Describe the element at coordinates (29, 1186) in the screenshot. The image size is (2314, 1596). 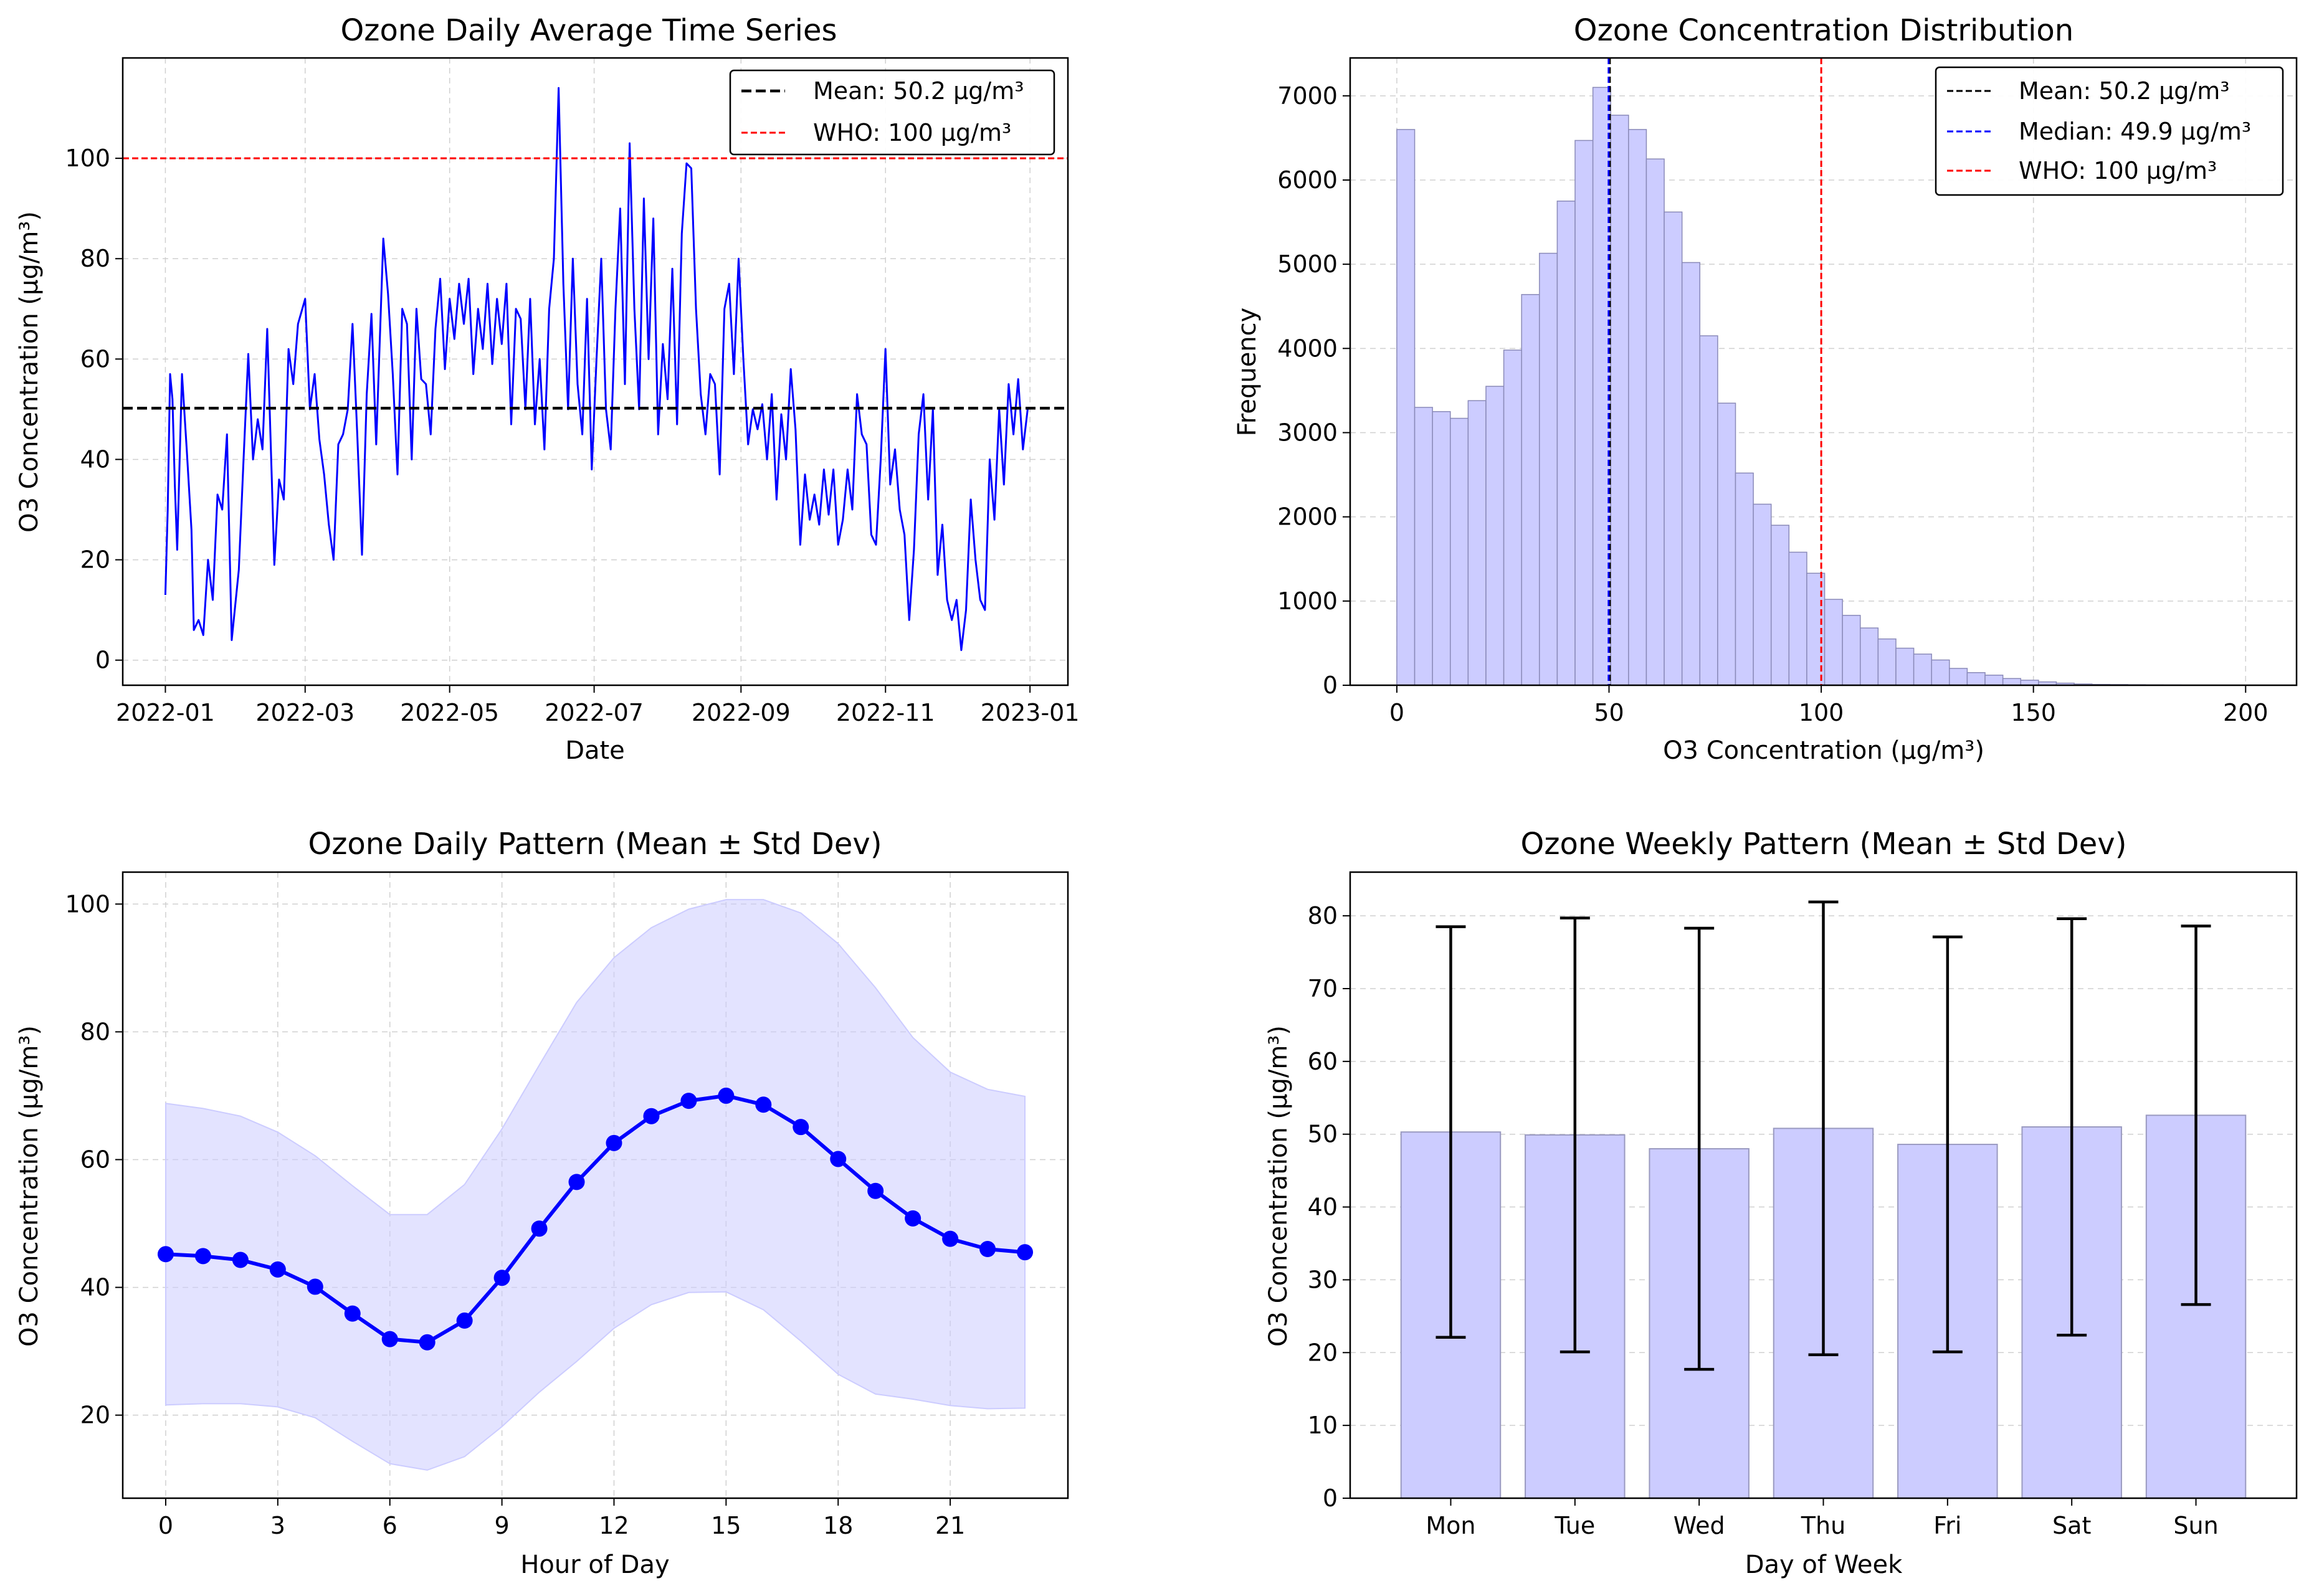
I see `daily-pattern-ylabel: O3 Concentration (µg/m³)` at that location.